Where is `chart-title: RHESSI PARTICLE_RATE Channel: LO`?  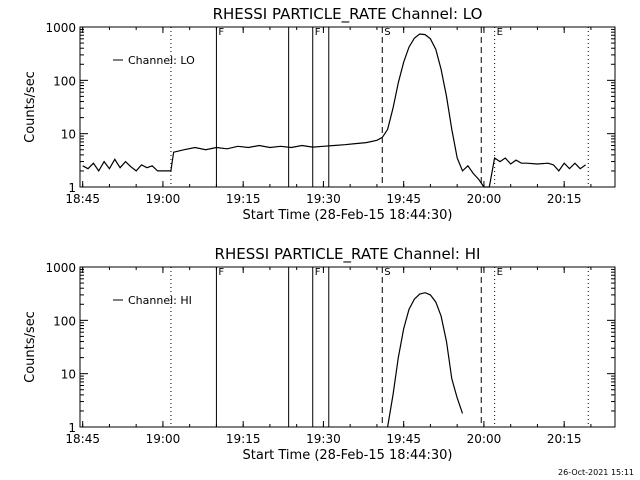
chart-title: RHESSI PARTICLE_RATE Channel: LO is located at coordinates (348, 14).